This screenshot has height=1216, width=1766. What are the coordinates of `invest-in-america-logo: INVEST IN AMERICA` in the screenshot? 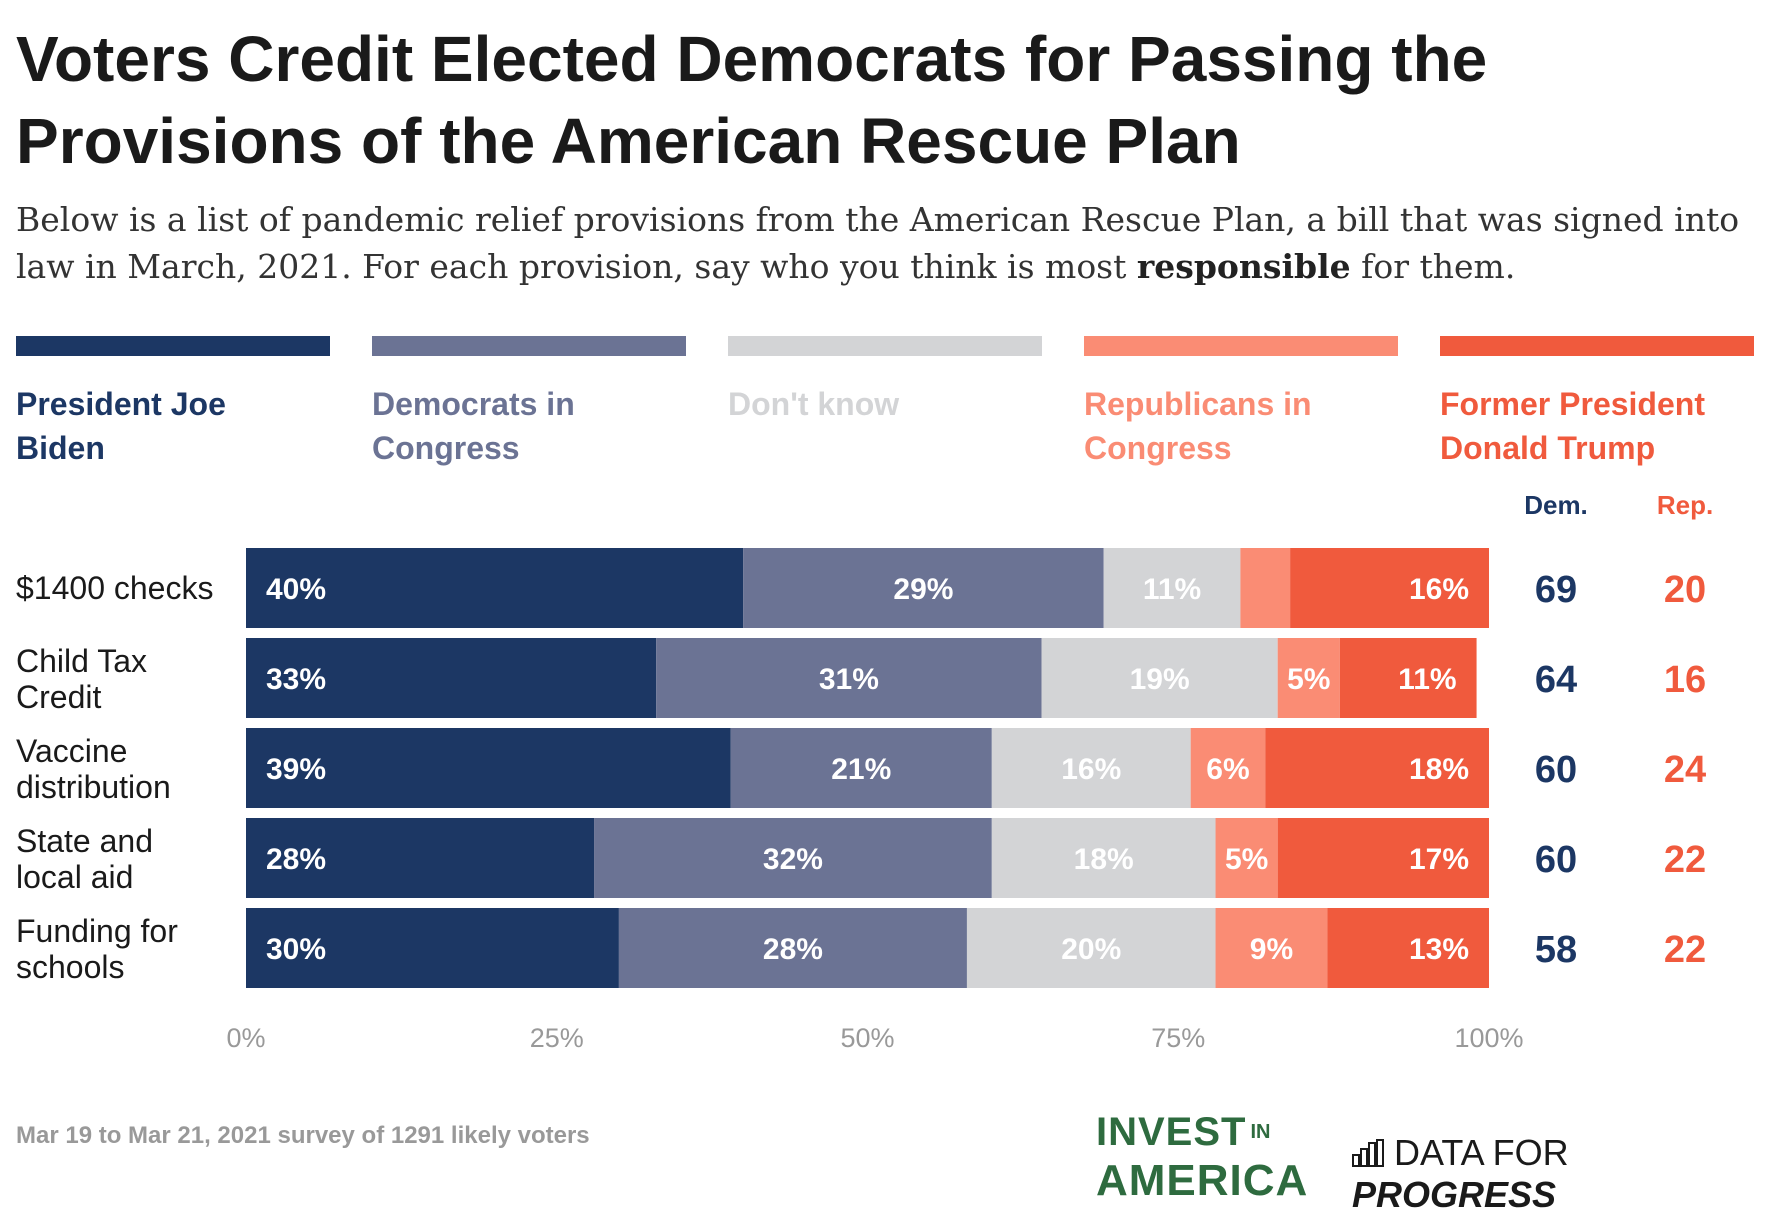 It's located at (1202, 1157).